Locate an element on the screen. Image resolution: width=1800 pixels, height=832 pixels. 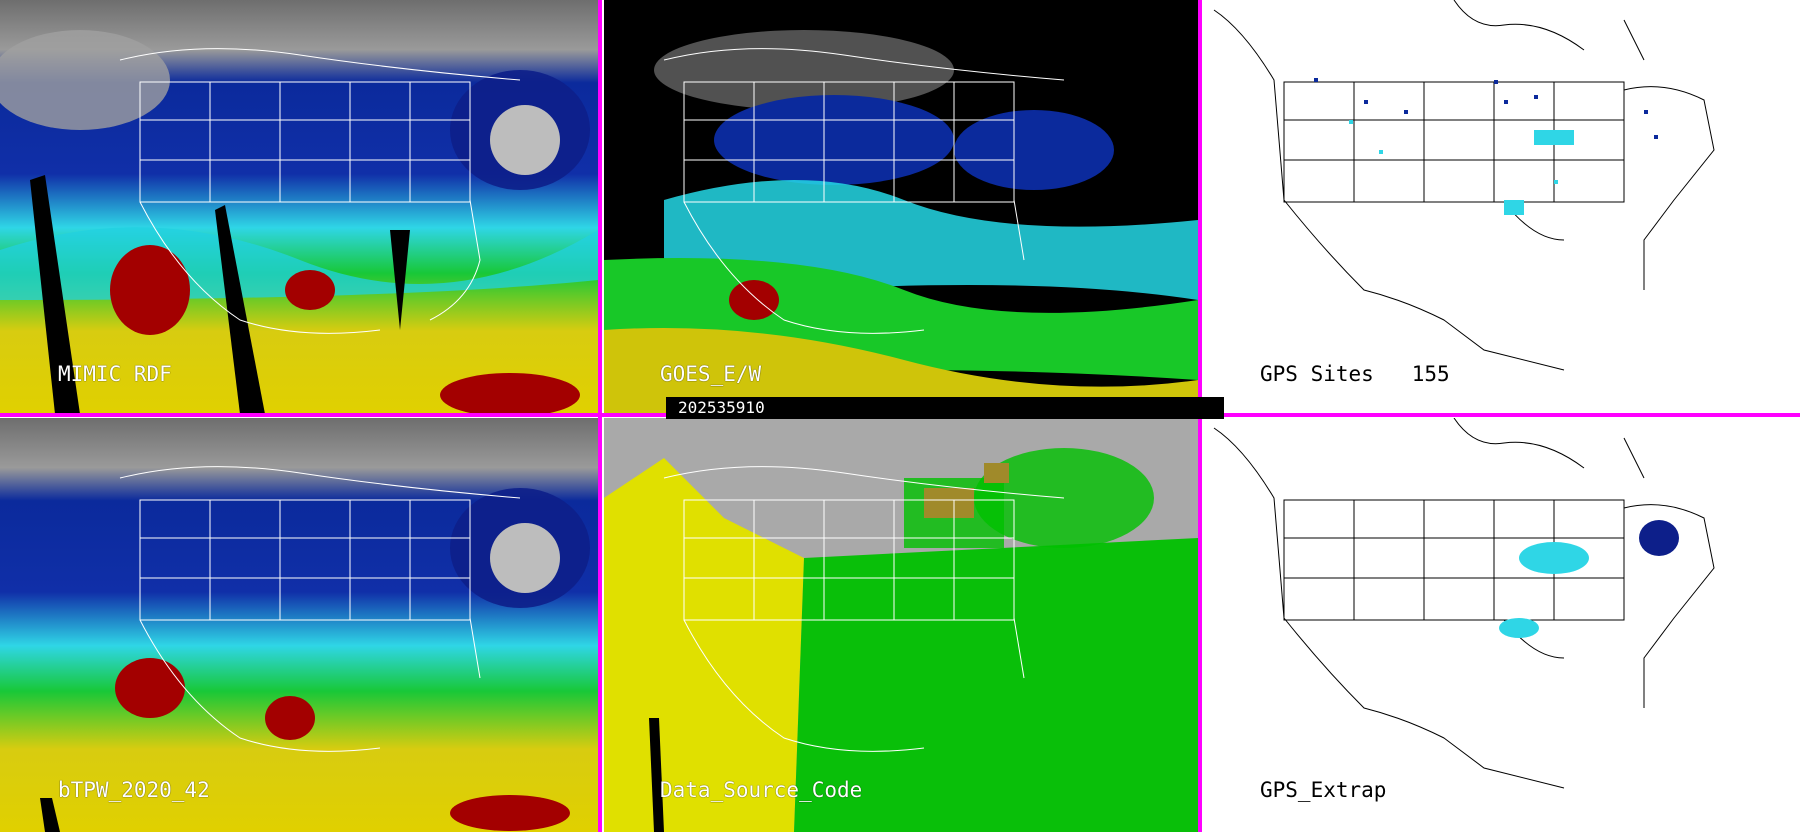
timestamp-bar: 202535910 is located at coordinates (945, 408).